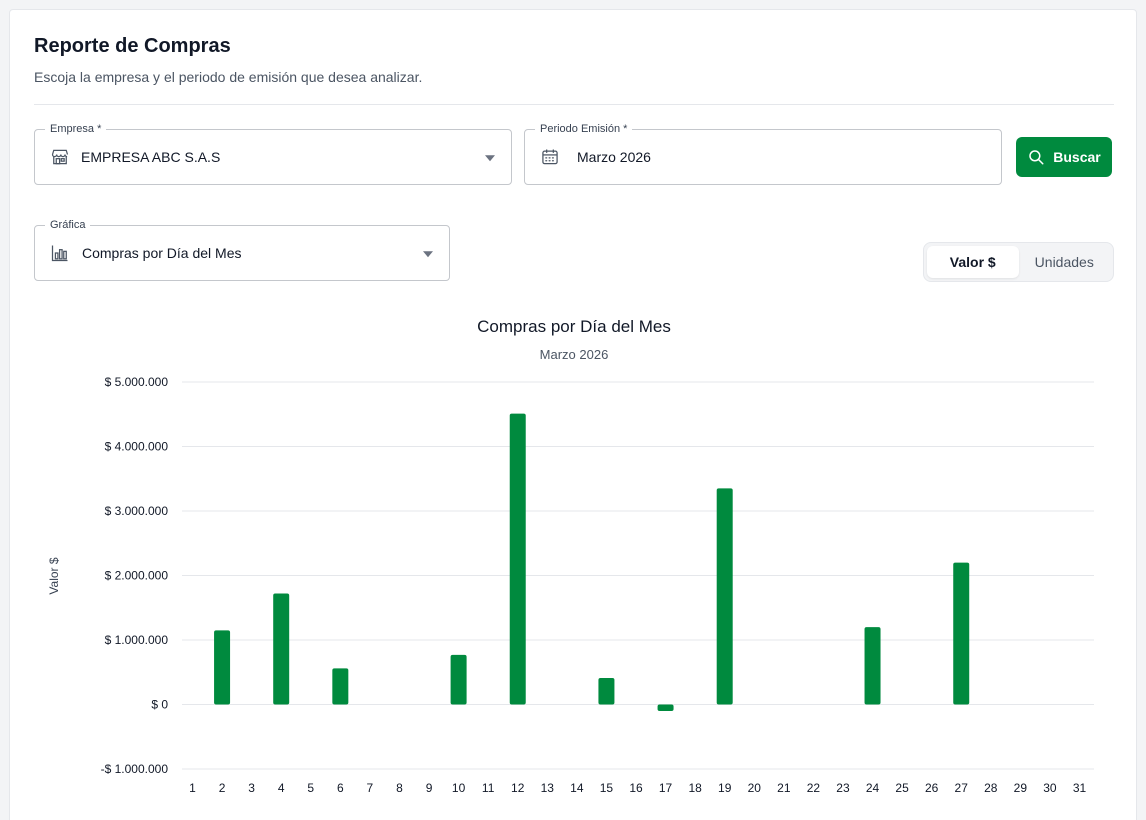 Image resolution: width=1146 pixels, height=820 pixels. I want to click on empresa-value: EMPRESA ABC S.A.S, so click(151, 157).